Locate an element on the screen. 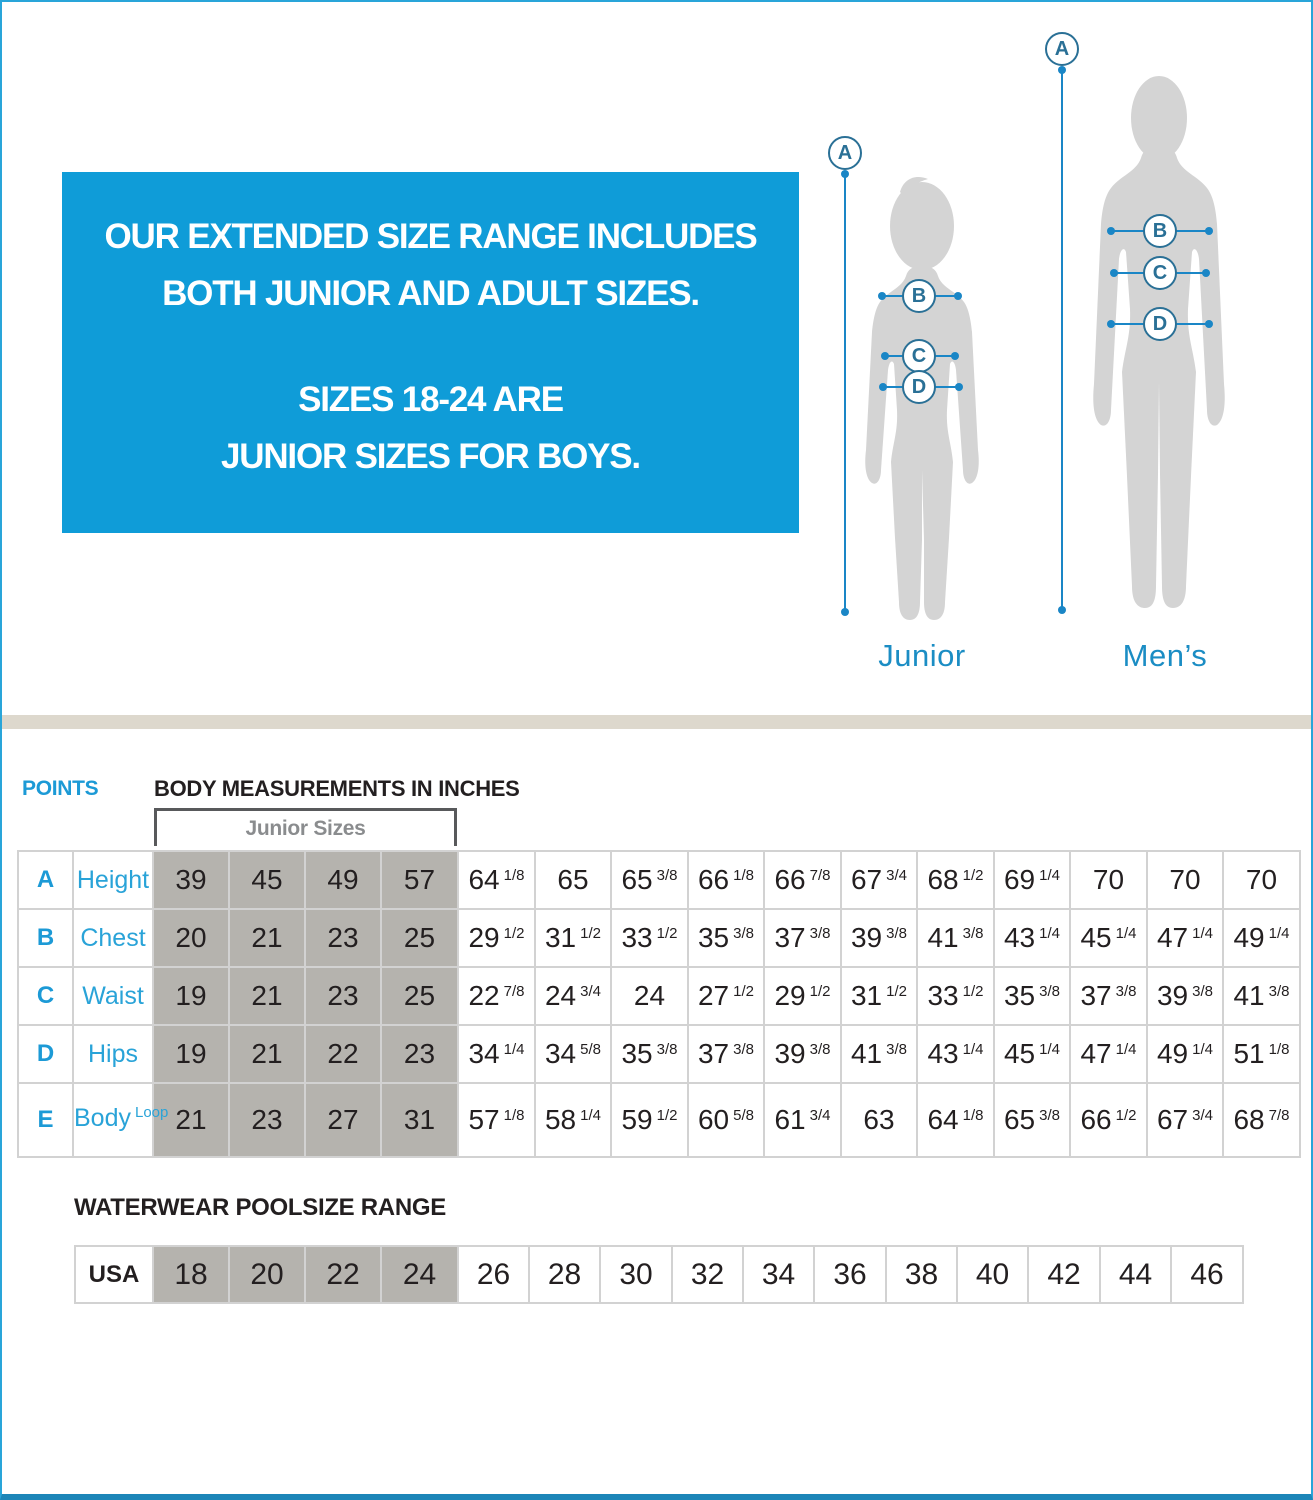 The image size is (1313, 1500). junior-poolsize-cell: 18 is located at coordinates (191, 1274).